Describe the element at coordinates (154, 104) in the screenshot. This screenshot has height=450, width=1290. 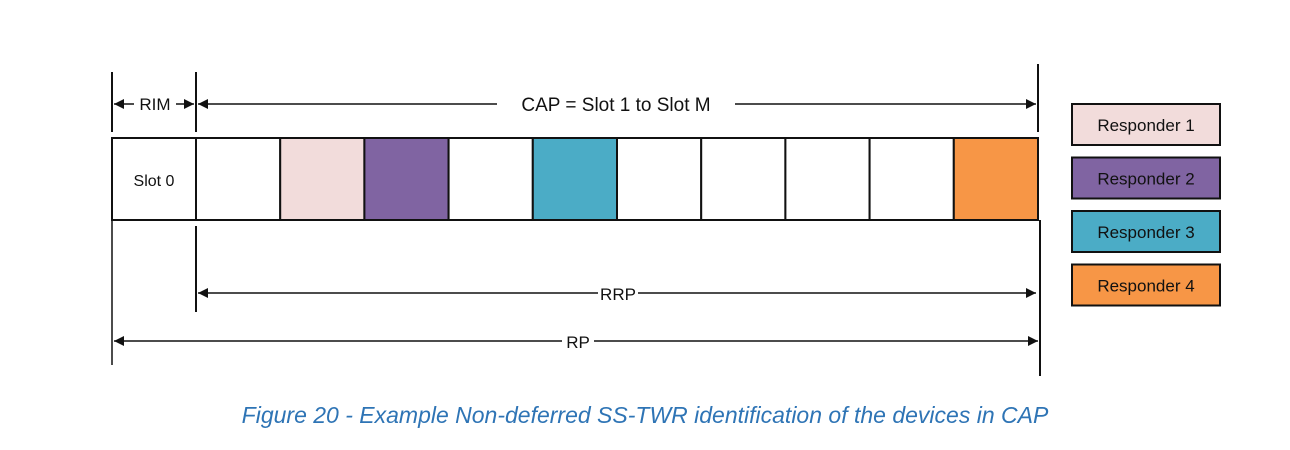
I see `rim-label: RIM` at that location.